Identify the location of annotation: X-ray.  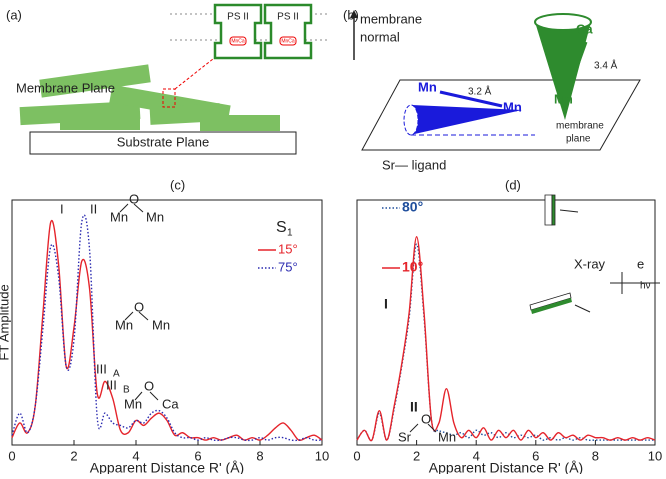
(590, 263).